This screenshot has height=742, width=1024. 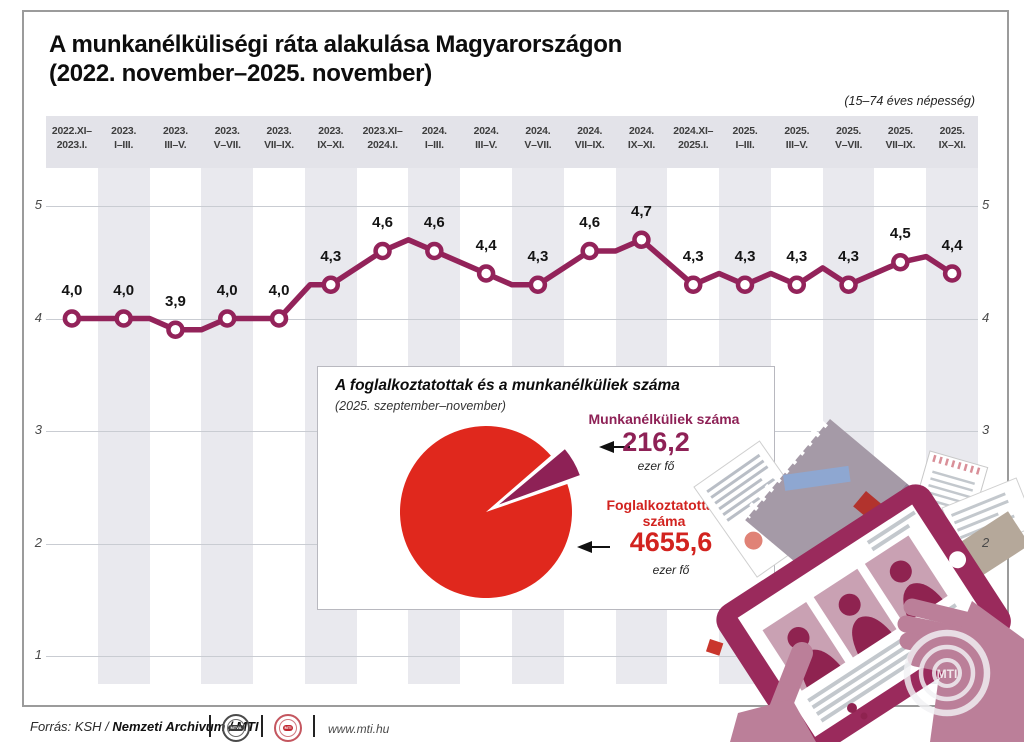 I want to click on red-chip, so click(x=714, y=647).